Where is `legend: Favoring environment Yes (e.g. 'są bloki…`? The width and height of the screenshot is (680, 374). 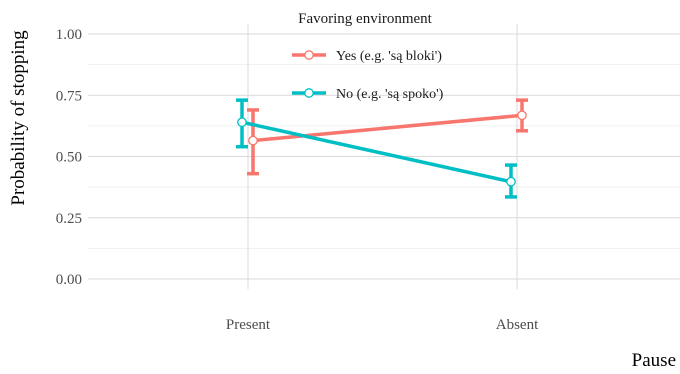 legend: Favoring environment Yes (e.g. 'są bloki… is located at coordinates (368, 56).